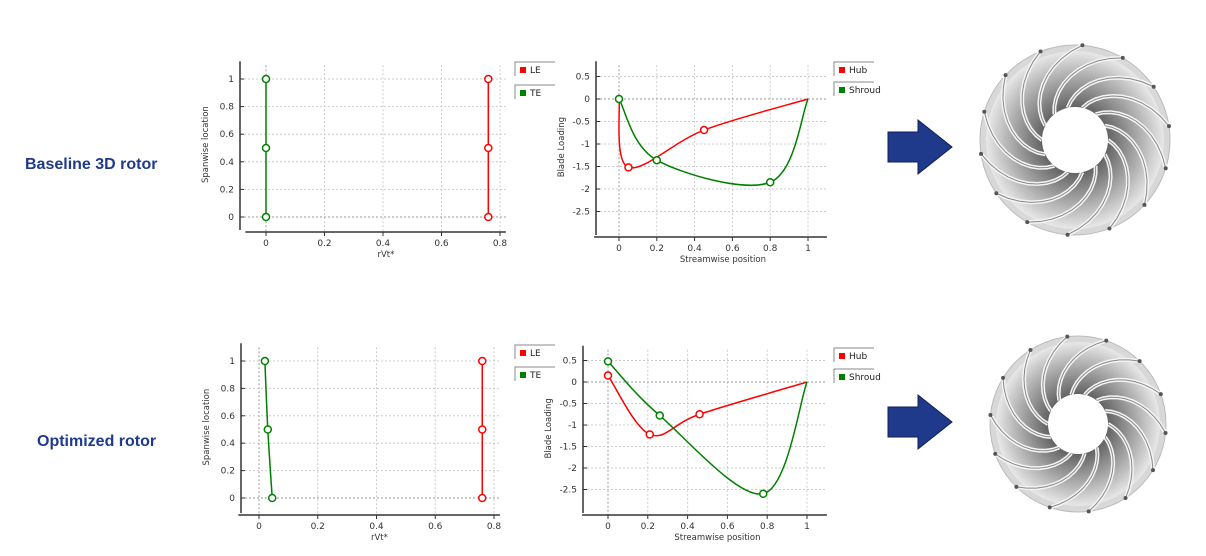 Image resolution: width=1206 pixels, height=556 pixels. Describe the element at coordinates (583, 78) in the screenshot. I see `y-tick-label: 0.5` at that location.